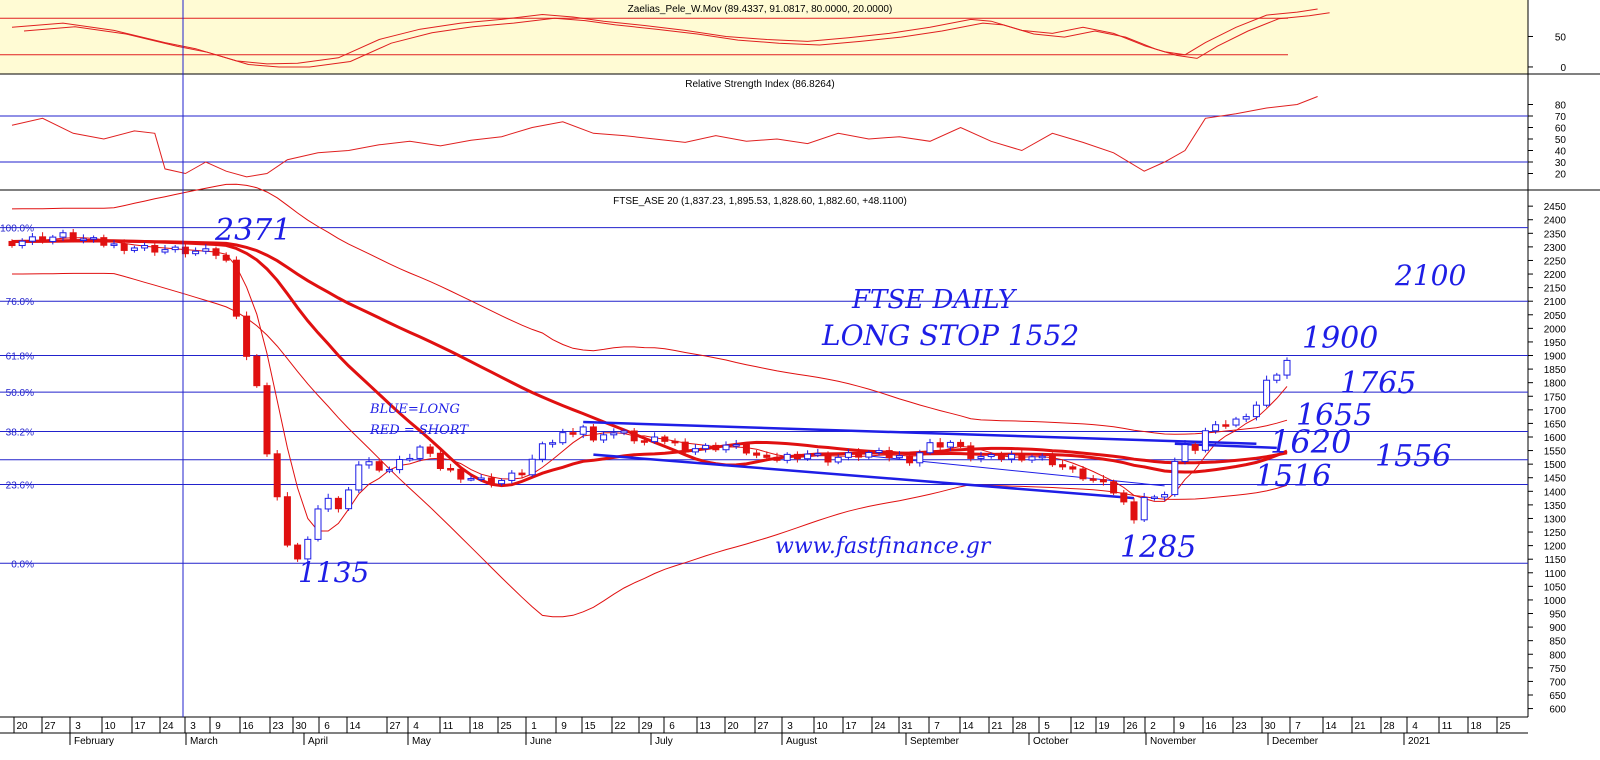 This screenshot has height=760, width=1600. I want to click on oscillator-axis-ticks: 50 0, so click(1547, 53).